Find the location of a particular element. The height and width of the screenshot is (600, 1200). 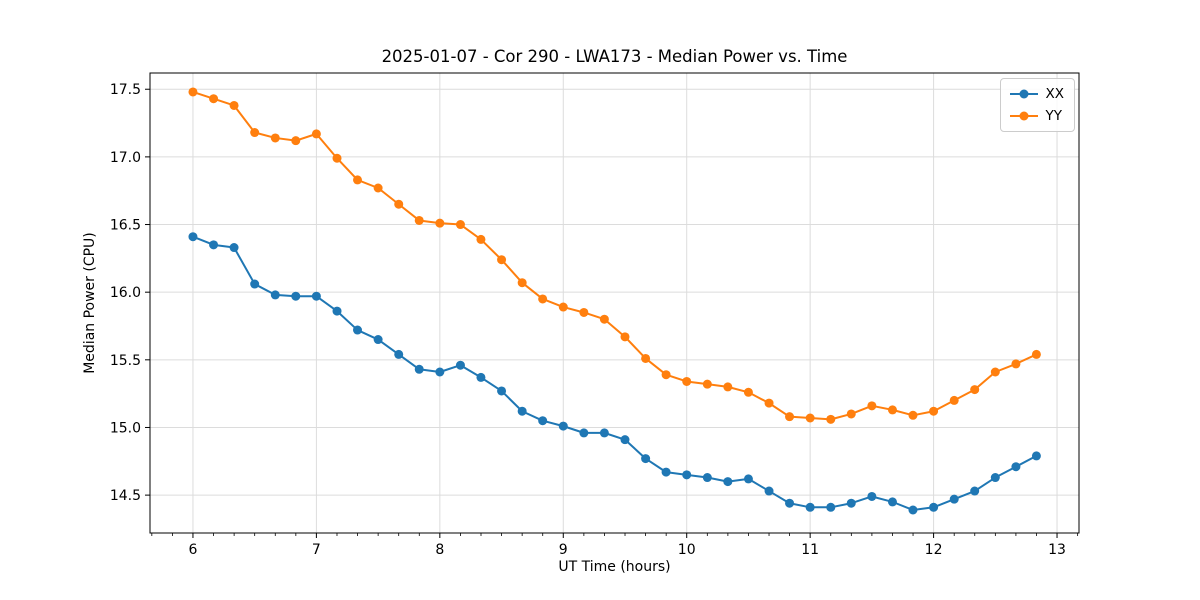

y-tick-label: 17.5 is located at coordinates (125, 90).